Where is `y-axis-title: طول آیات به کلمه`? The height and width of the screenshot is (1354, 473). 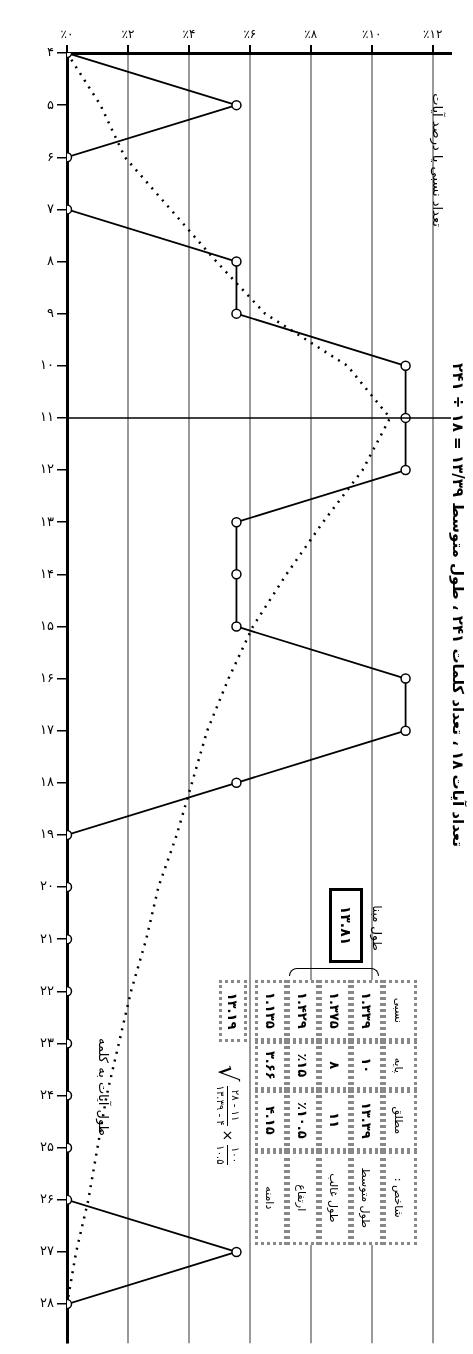 y-axis-title: طول آیات به کلمه is located at coordinates (103, 1087).